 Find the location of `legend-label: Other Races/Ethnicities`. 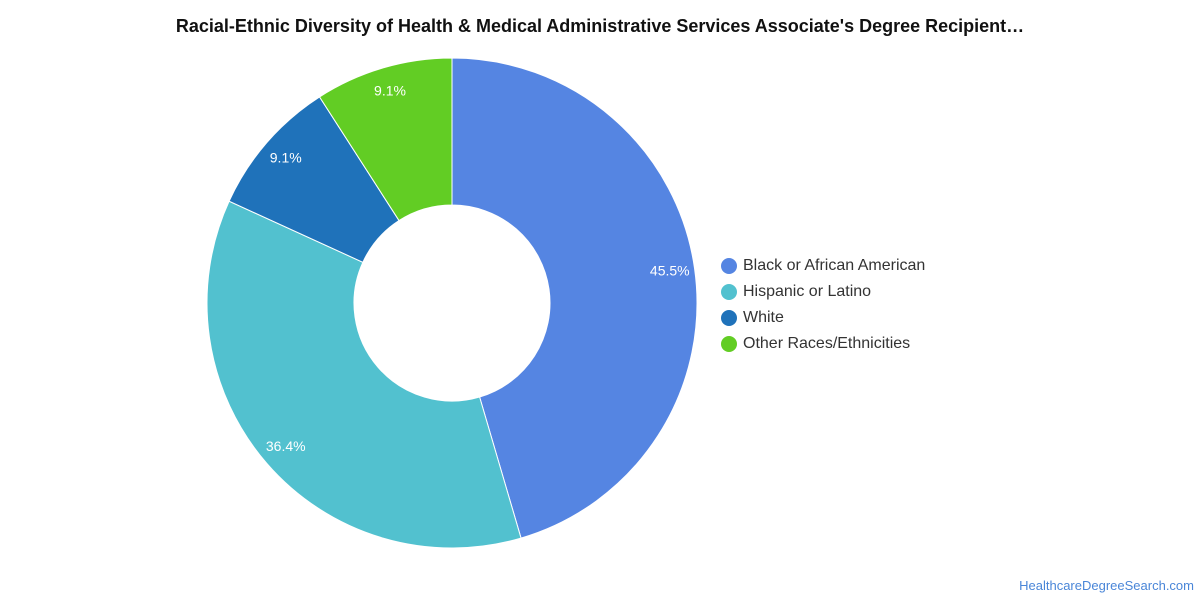

legend-label: Other Races/Ethnicities is located at coordinates (827, 343).